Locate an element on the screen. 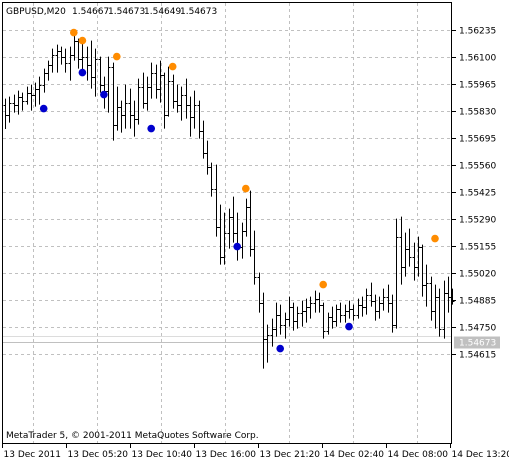 The height and width of the screenshot is (465, 509). y-tick-label: 1.55965 is located at coordinates (477, 86).